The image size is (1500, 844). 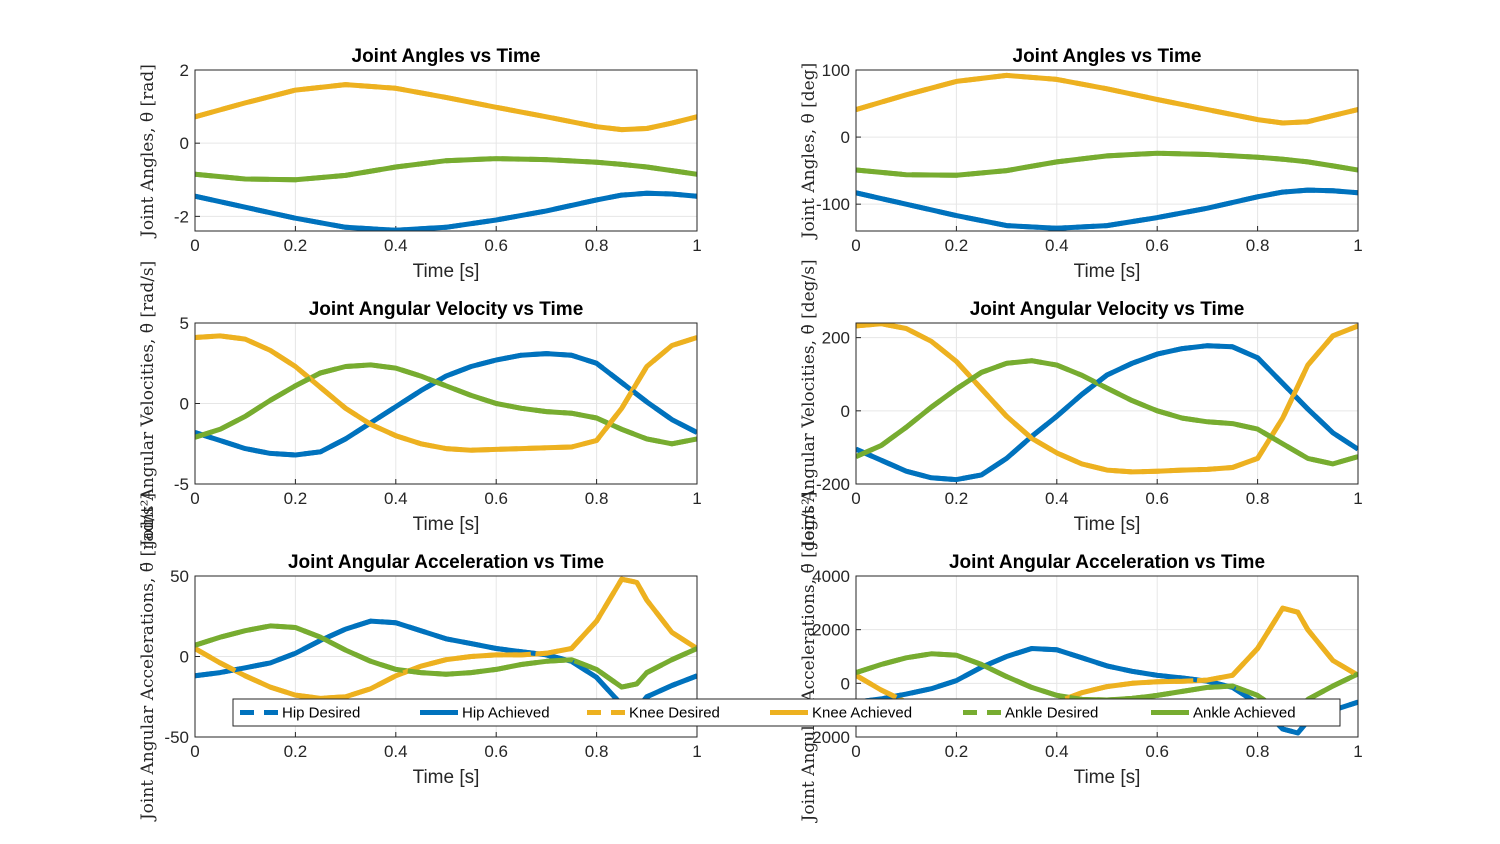 I want to click on legend-item: Knee Desired, so click(x=653, y=713).